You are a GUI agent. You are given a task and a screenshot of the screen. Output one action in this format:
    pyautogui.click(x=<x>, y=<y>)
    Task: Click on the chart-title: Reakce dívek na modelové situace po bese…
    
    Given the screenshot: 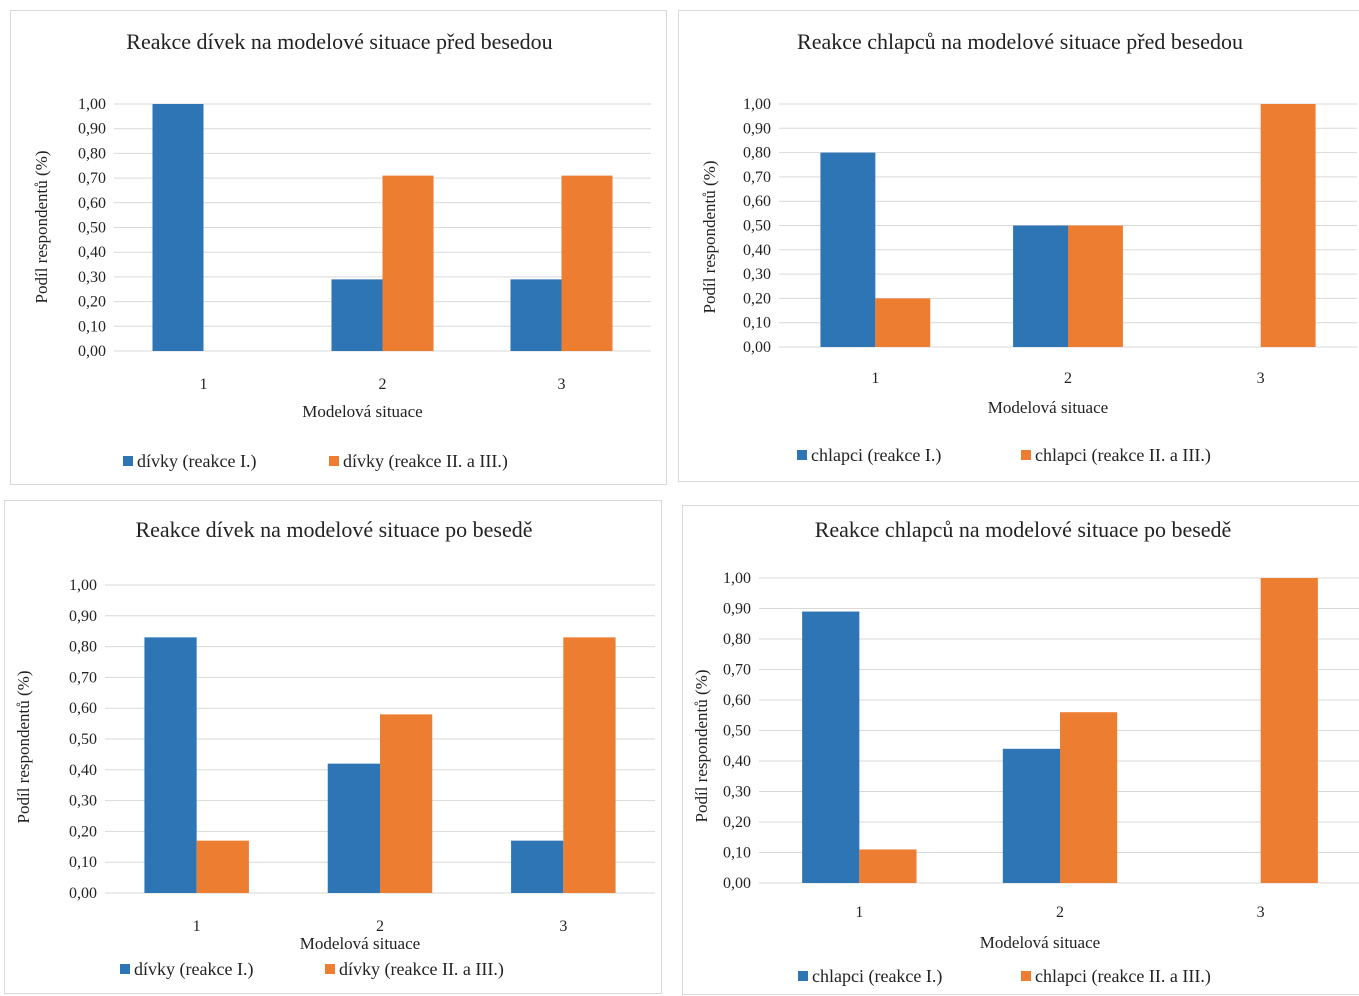 What is the action you would take?
    pyautogui.click(x=333, y=529)
    